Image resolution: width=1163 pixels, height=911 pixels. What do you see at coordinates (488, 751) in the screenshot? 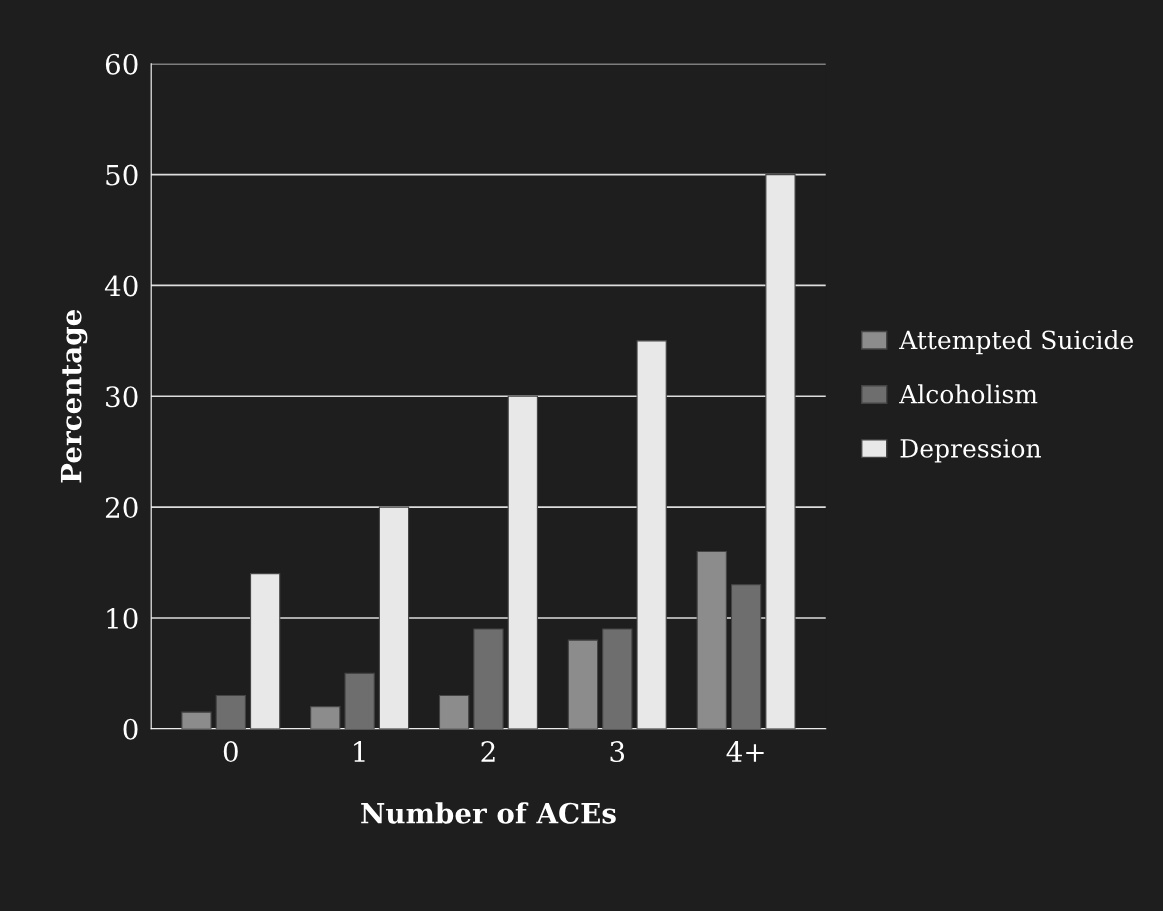
I see `x-tick-label: 2` at bounding box center [488, 751].